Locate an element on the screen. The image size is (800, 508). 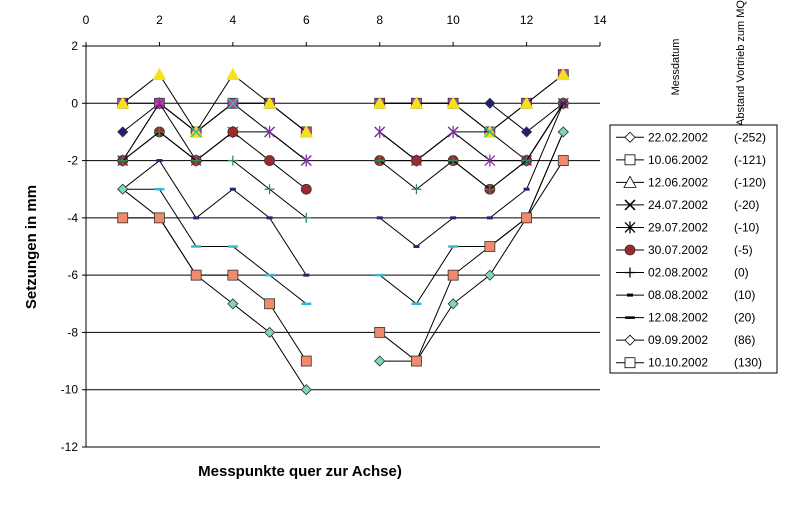
legend-entry: 10.06.2002 (-121) is located at coordinates (691, 160).